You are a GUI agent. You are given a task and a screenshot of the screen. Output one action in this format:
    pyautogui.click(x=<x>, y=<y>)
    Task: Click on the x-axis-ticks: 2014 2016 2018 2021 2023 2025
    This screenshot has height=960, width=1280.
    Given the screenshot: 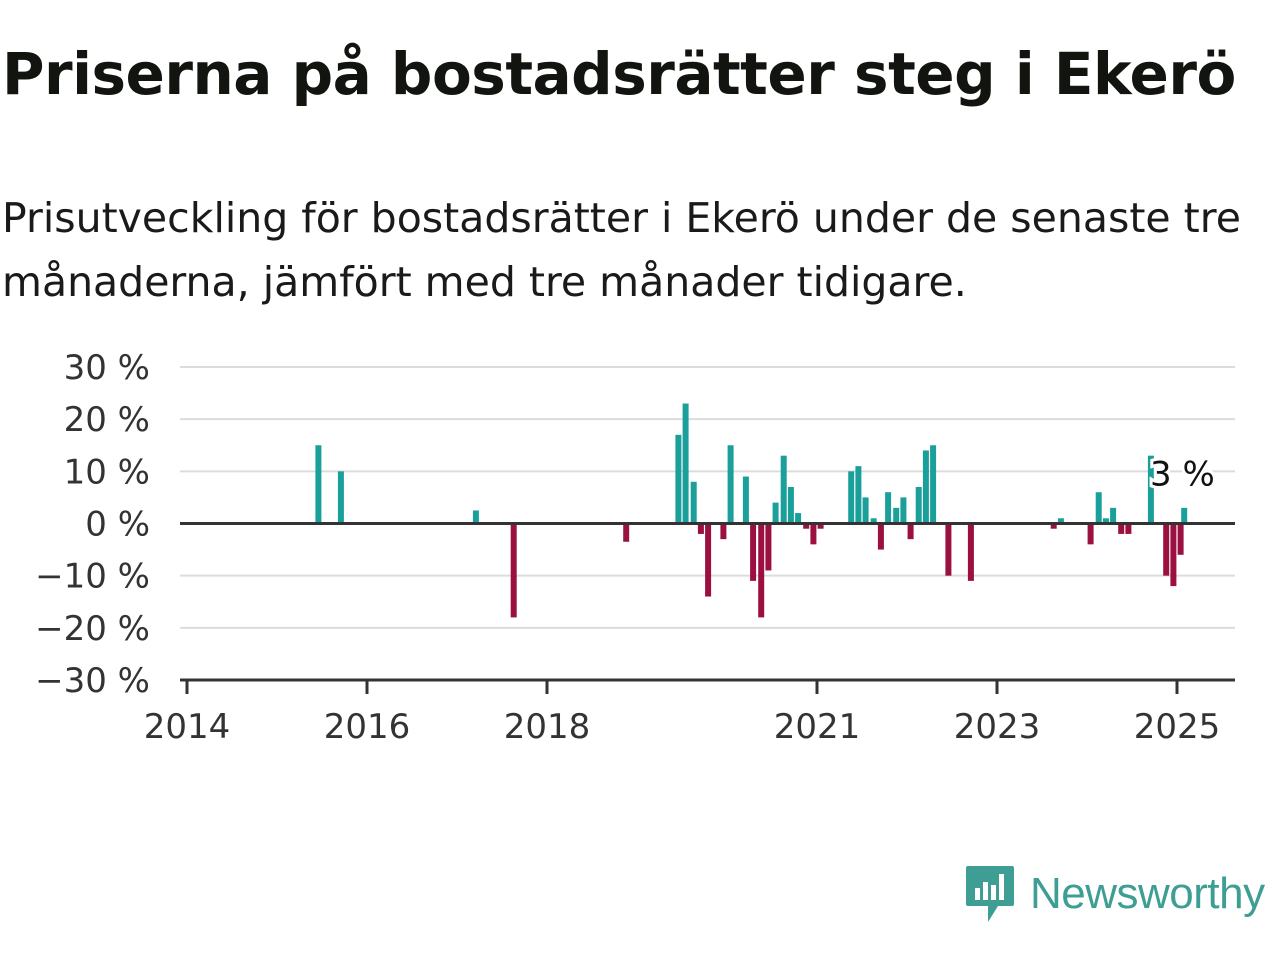 What is the action you would take?
    pyautogui.click(x=682, y=710)
    